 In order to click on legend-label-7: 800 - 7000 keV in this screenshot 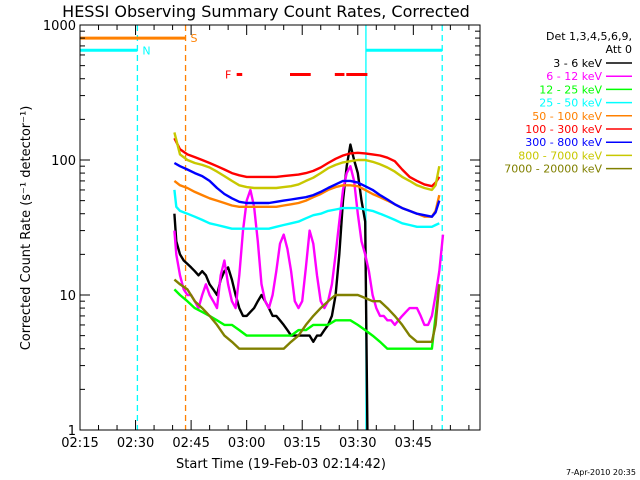, I will do `click(560, 155)`.